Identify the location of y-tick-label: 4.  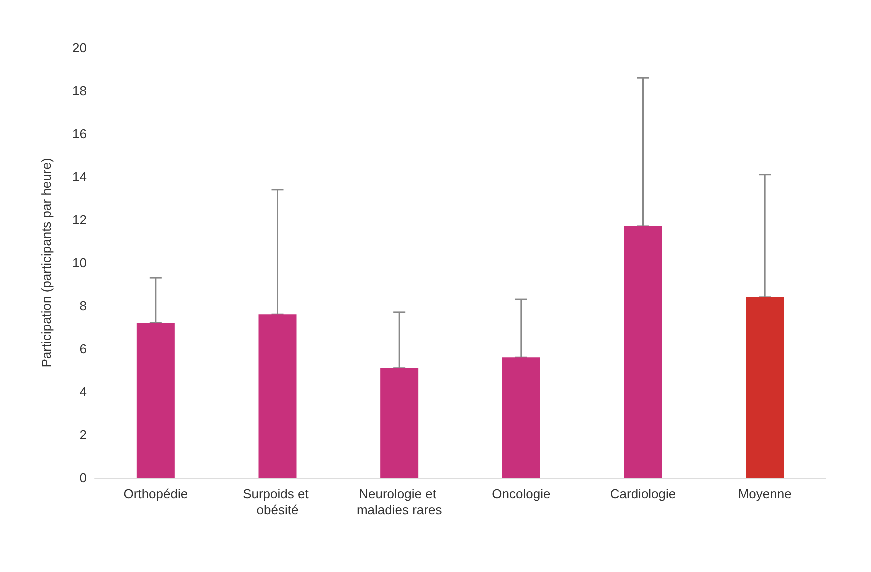
(83, 392).